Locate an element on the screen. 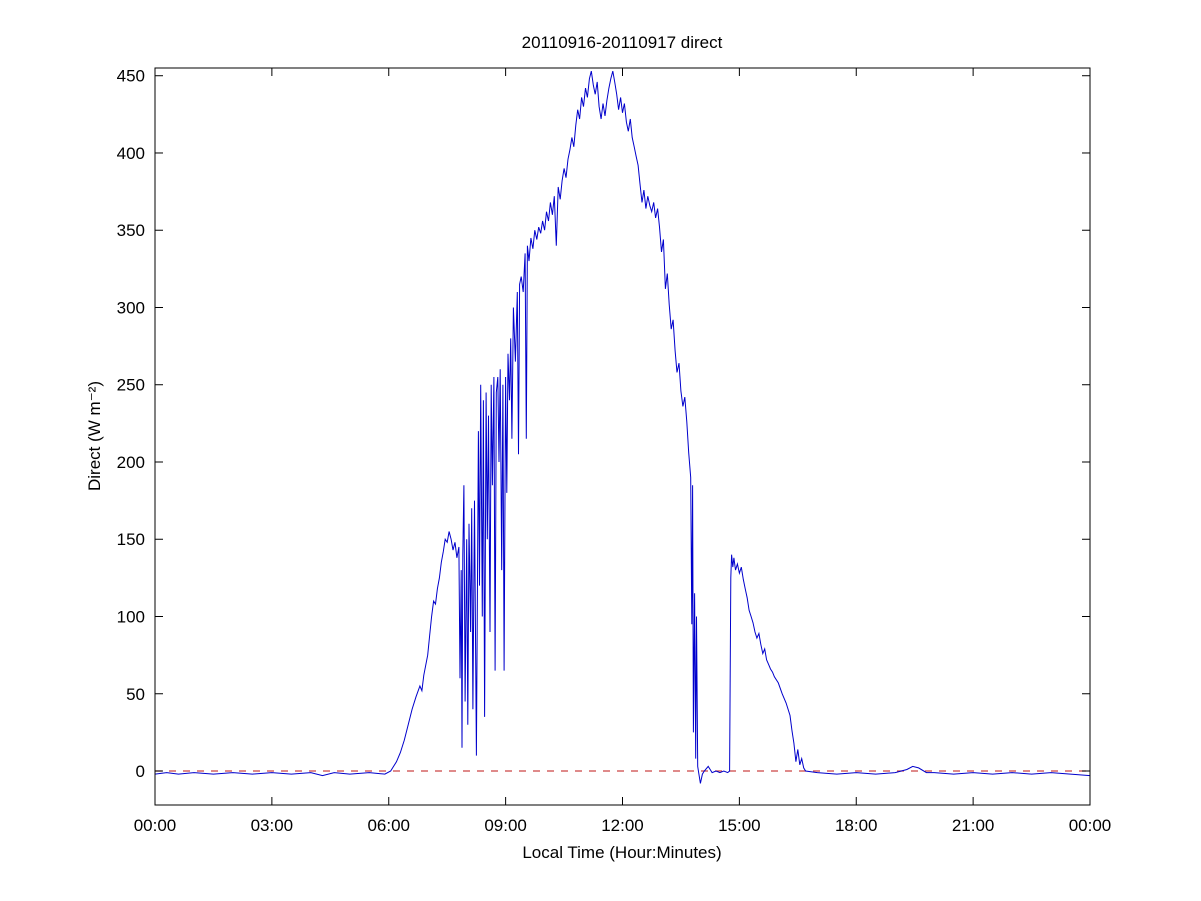  x-axis-label: Local Time (Hour:Minutes) is located at coordinates (621, 852).